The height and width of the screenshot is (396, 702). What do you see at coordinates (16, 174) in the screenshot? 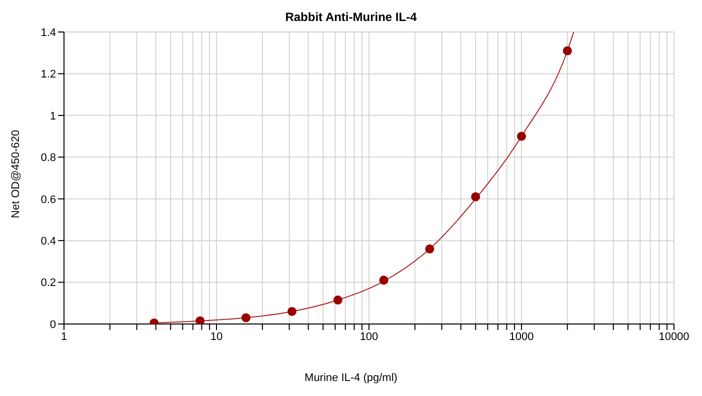
I see `y-axis-title: Net OD@450-620` at bounding box center [16, 174].